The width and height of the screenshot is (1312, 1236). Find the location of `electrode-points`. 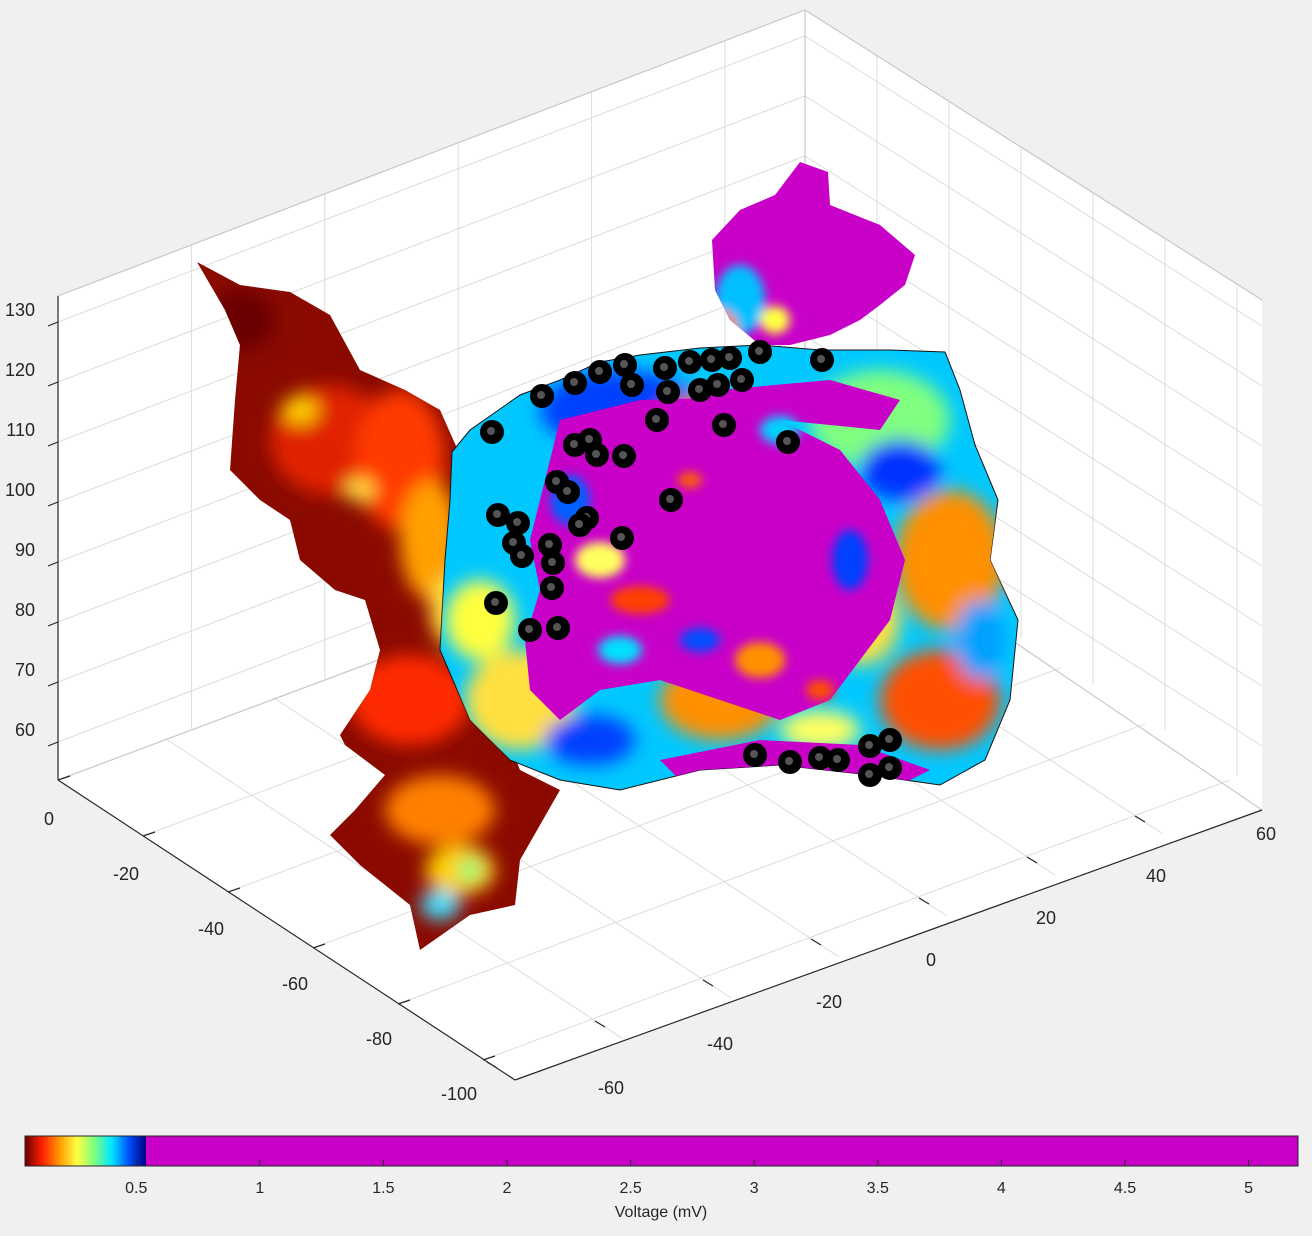

electrode-points is located at coordinates (691, 563).